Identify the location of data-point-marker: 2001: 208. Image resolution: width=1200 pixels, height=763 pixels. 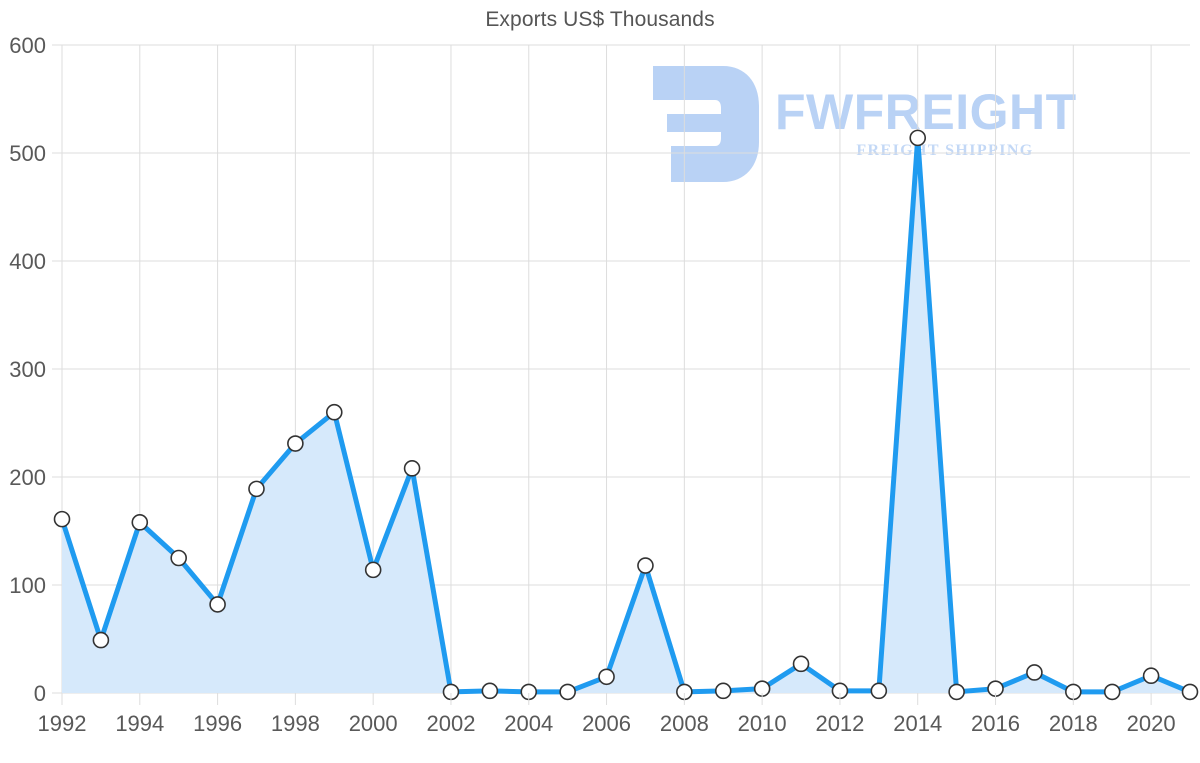
(412, 468).